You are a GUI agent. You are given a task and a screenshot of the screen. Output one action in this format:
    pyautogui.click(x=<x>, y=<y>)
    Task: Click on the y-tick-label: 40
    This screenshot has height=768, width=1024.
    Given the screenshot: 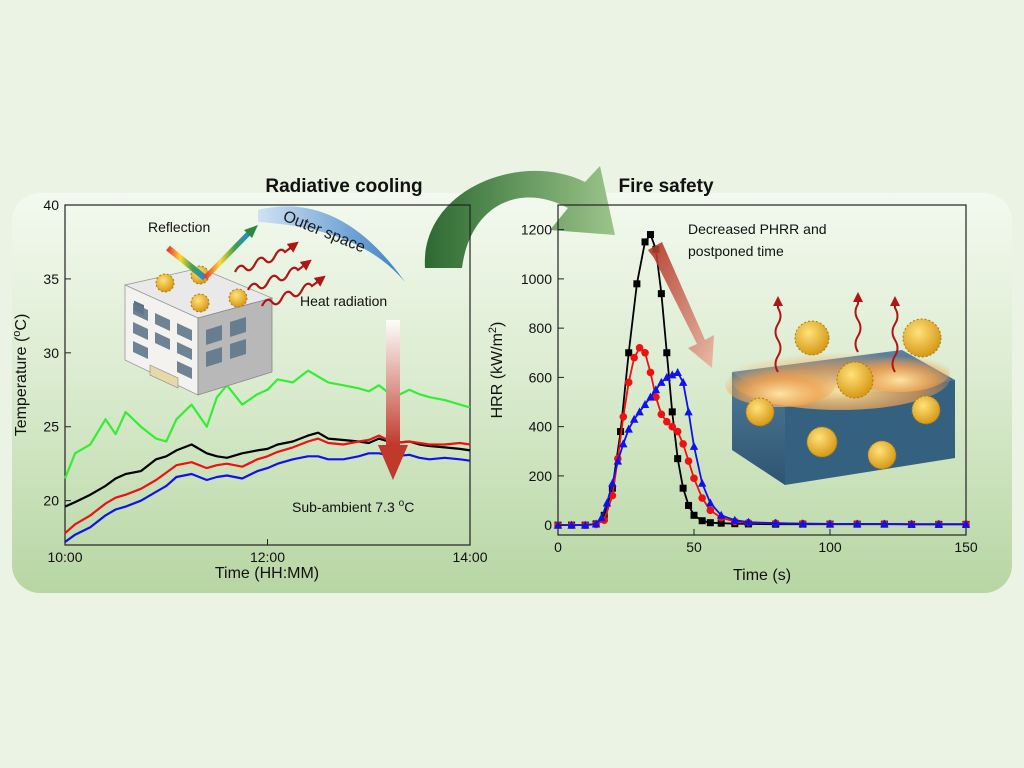 What is the action you would take?
    pyautogui.click(x=51, y=205)
    